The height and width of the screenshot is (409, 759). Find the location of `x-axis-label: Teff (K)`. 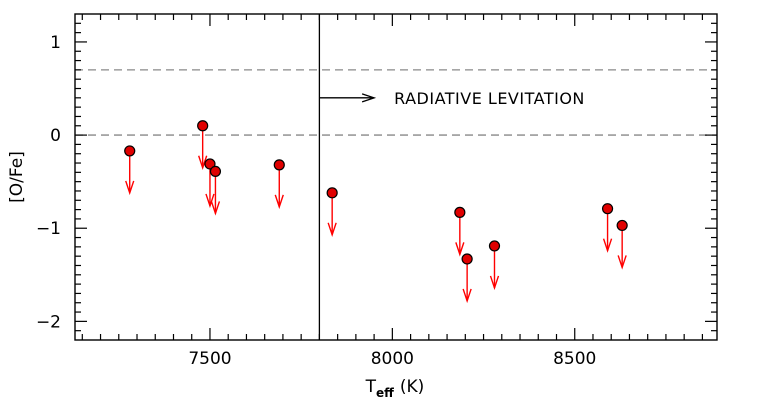

x-axis-label: Teff (K) is located at coordinates (395, 388).